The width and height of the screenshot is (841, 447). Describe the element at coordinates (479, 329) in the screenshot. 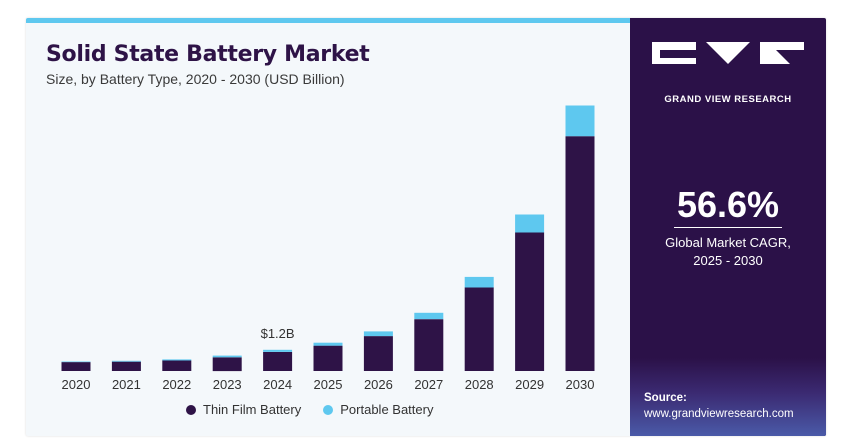

I see `bar-thin-film-2028` at that location.